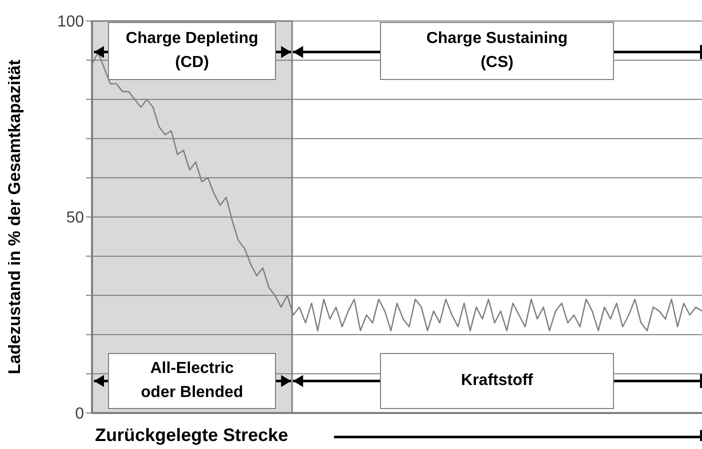  Describe the element at coordinates (192, 51) in the screenshot. I see `text-box: Charge Depleting (CD)` at that location.